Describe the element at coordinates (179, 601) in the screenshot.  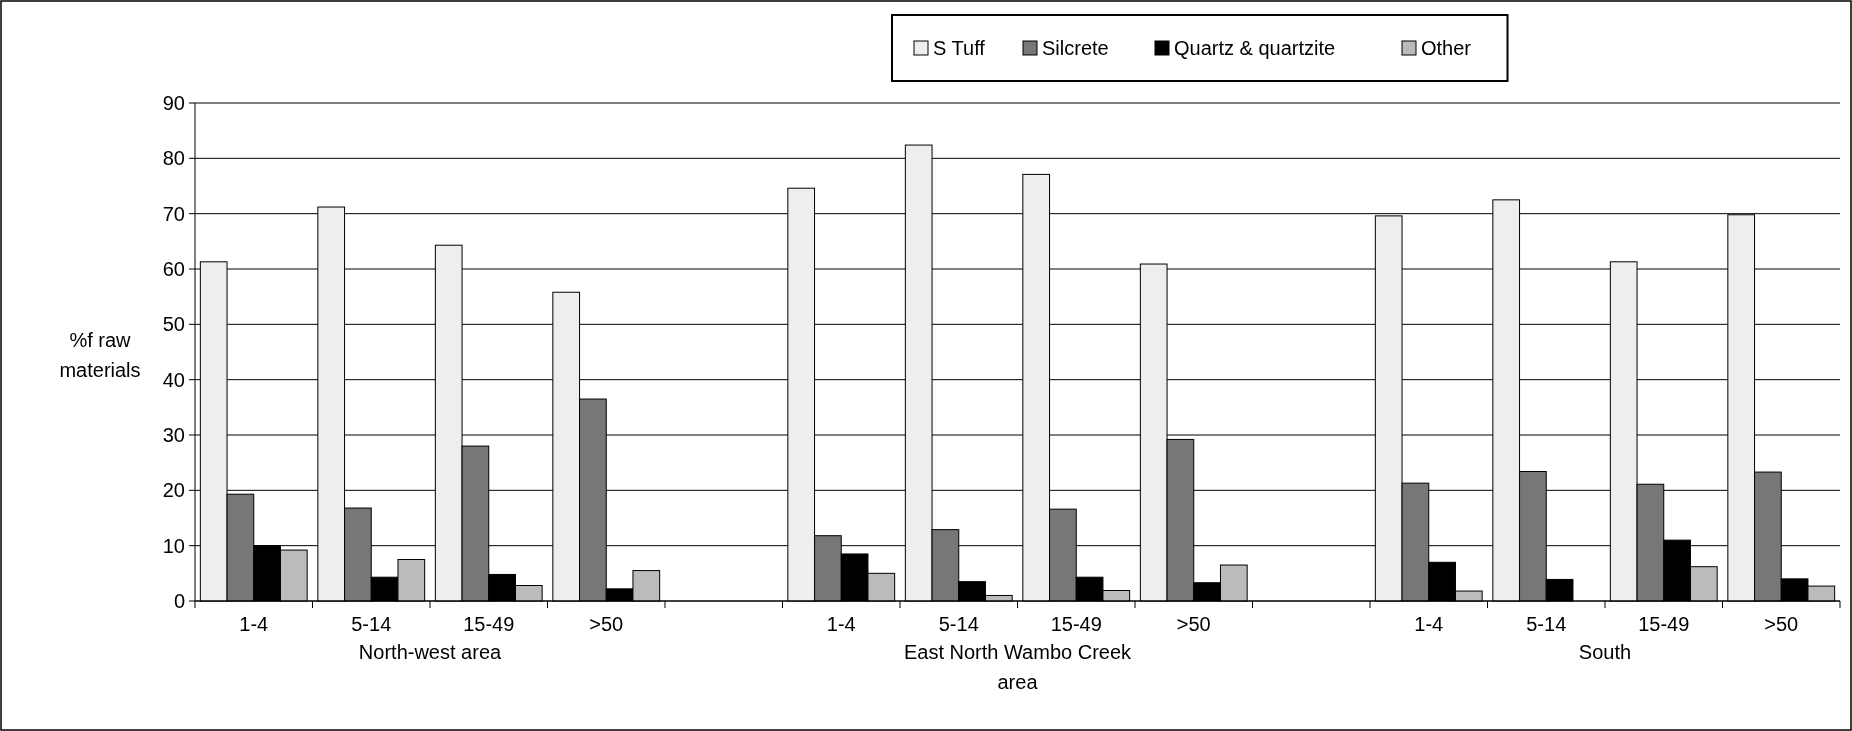
I see `y-tick-label: 0` at that location.